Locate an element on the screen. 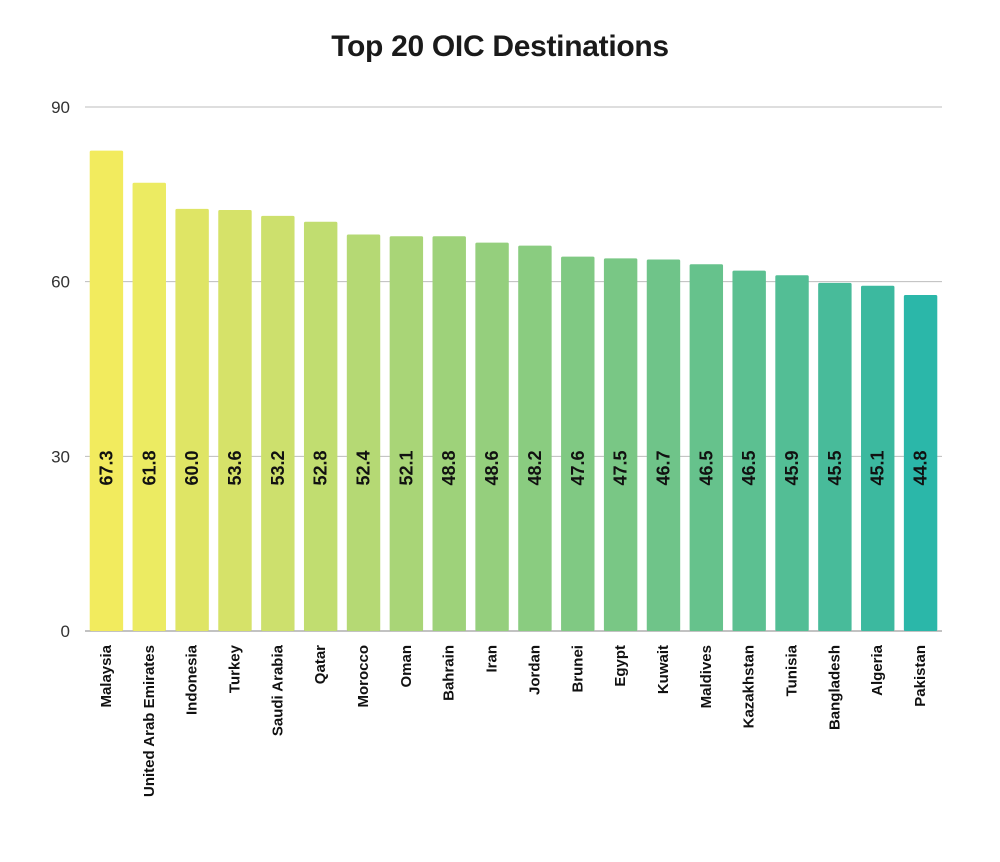 Image resolution: width=1000 pixels, height=862 pixels. data-label: 52.8 is located at coordinates (321, 467).